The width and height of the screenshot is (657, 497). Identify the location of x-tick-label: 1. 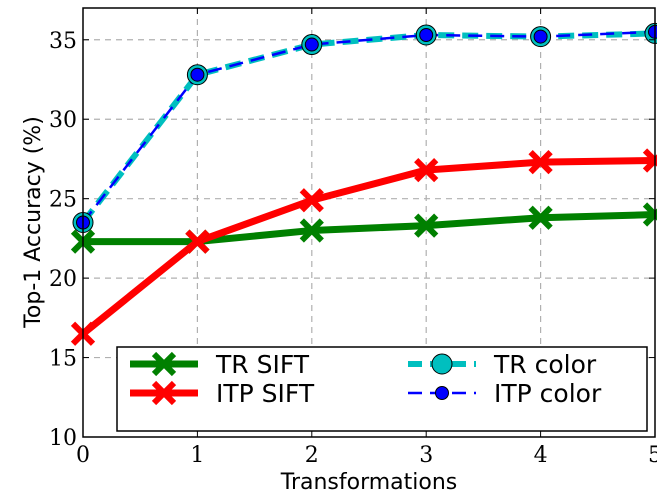
(197, 455).